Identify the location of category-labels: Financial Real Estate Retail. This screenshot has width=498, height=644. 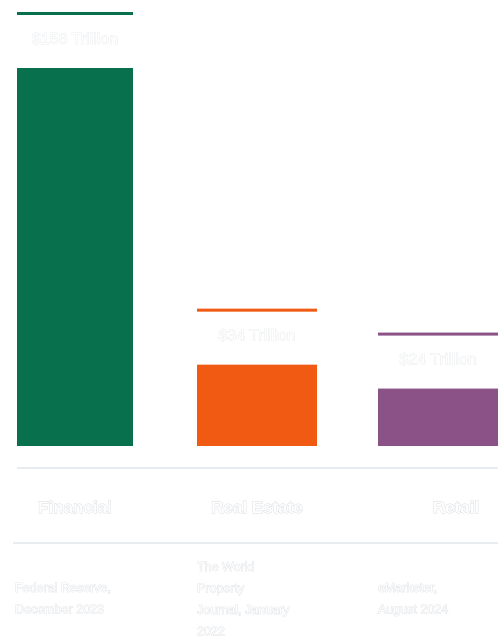
(259, 508).